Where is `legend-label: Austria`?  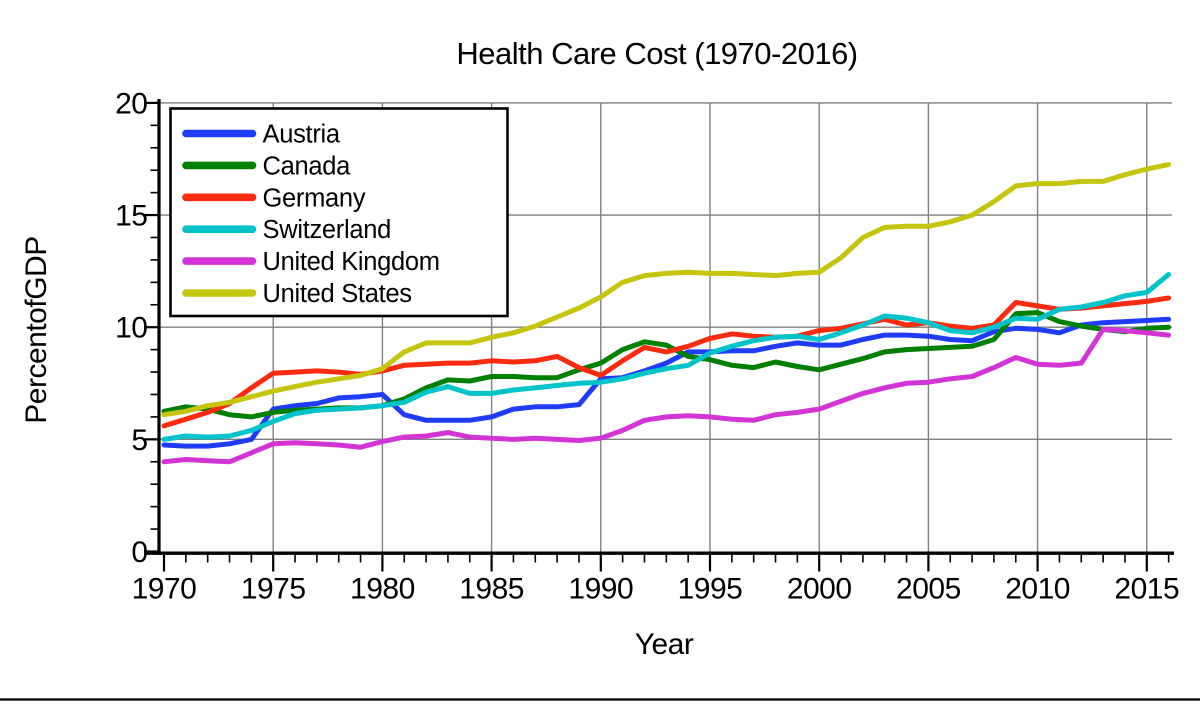 legend-label: Austria is located at coordinates (302, 135).